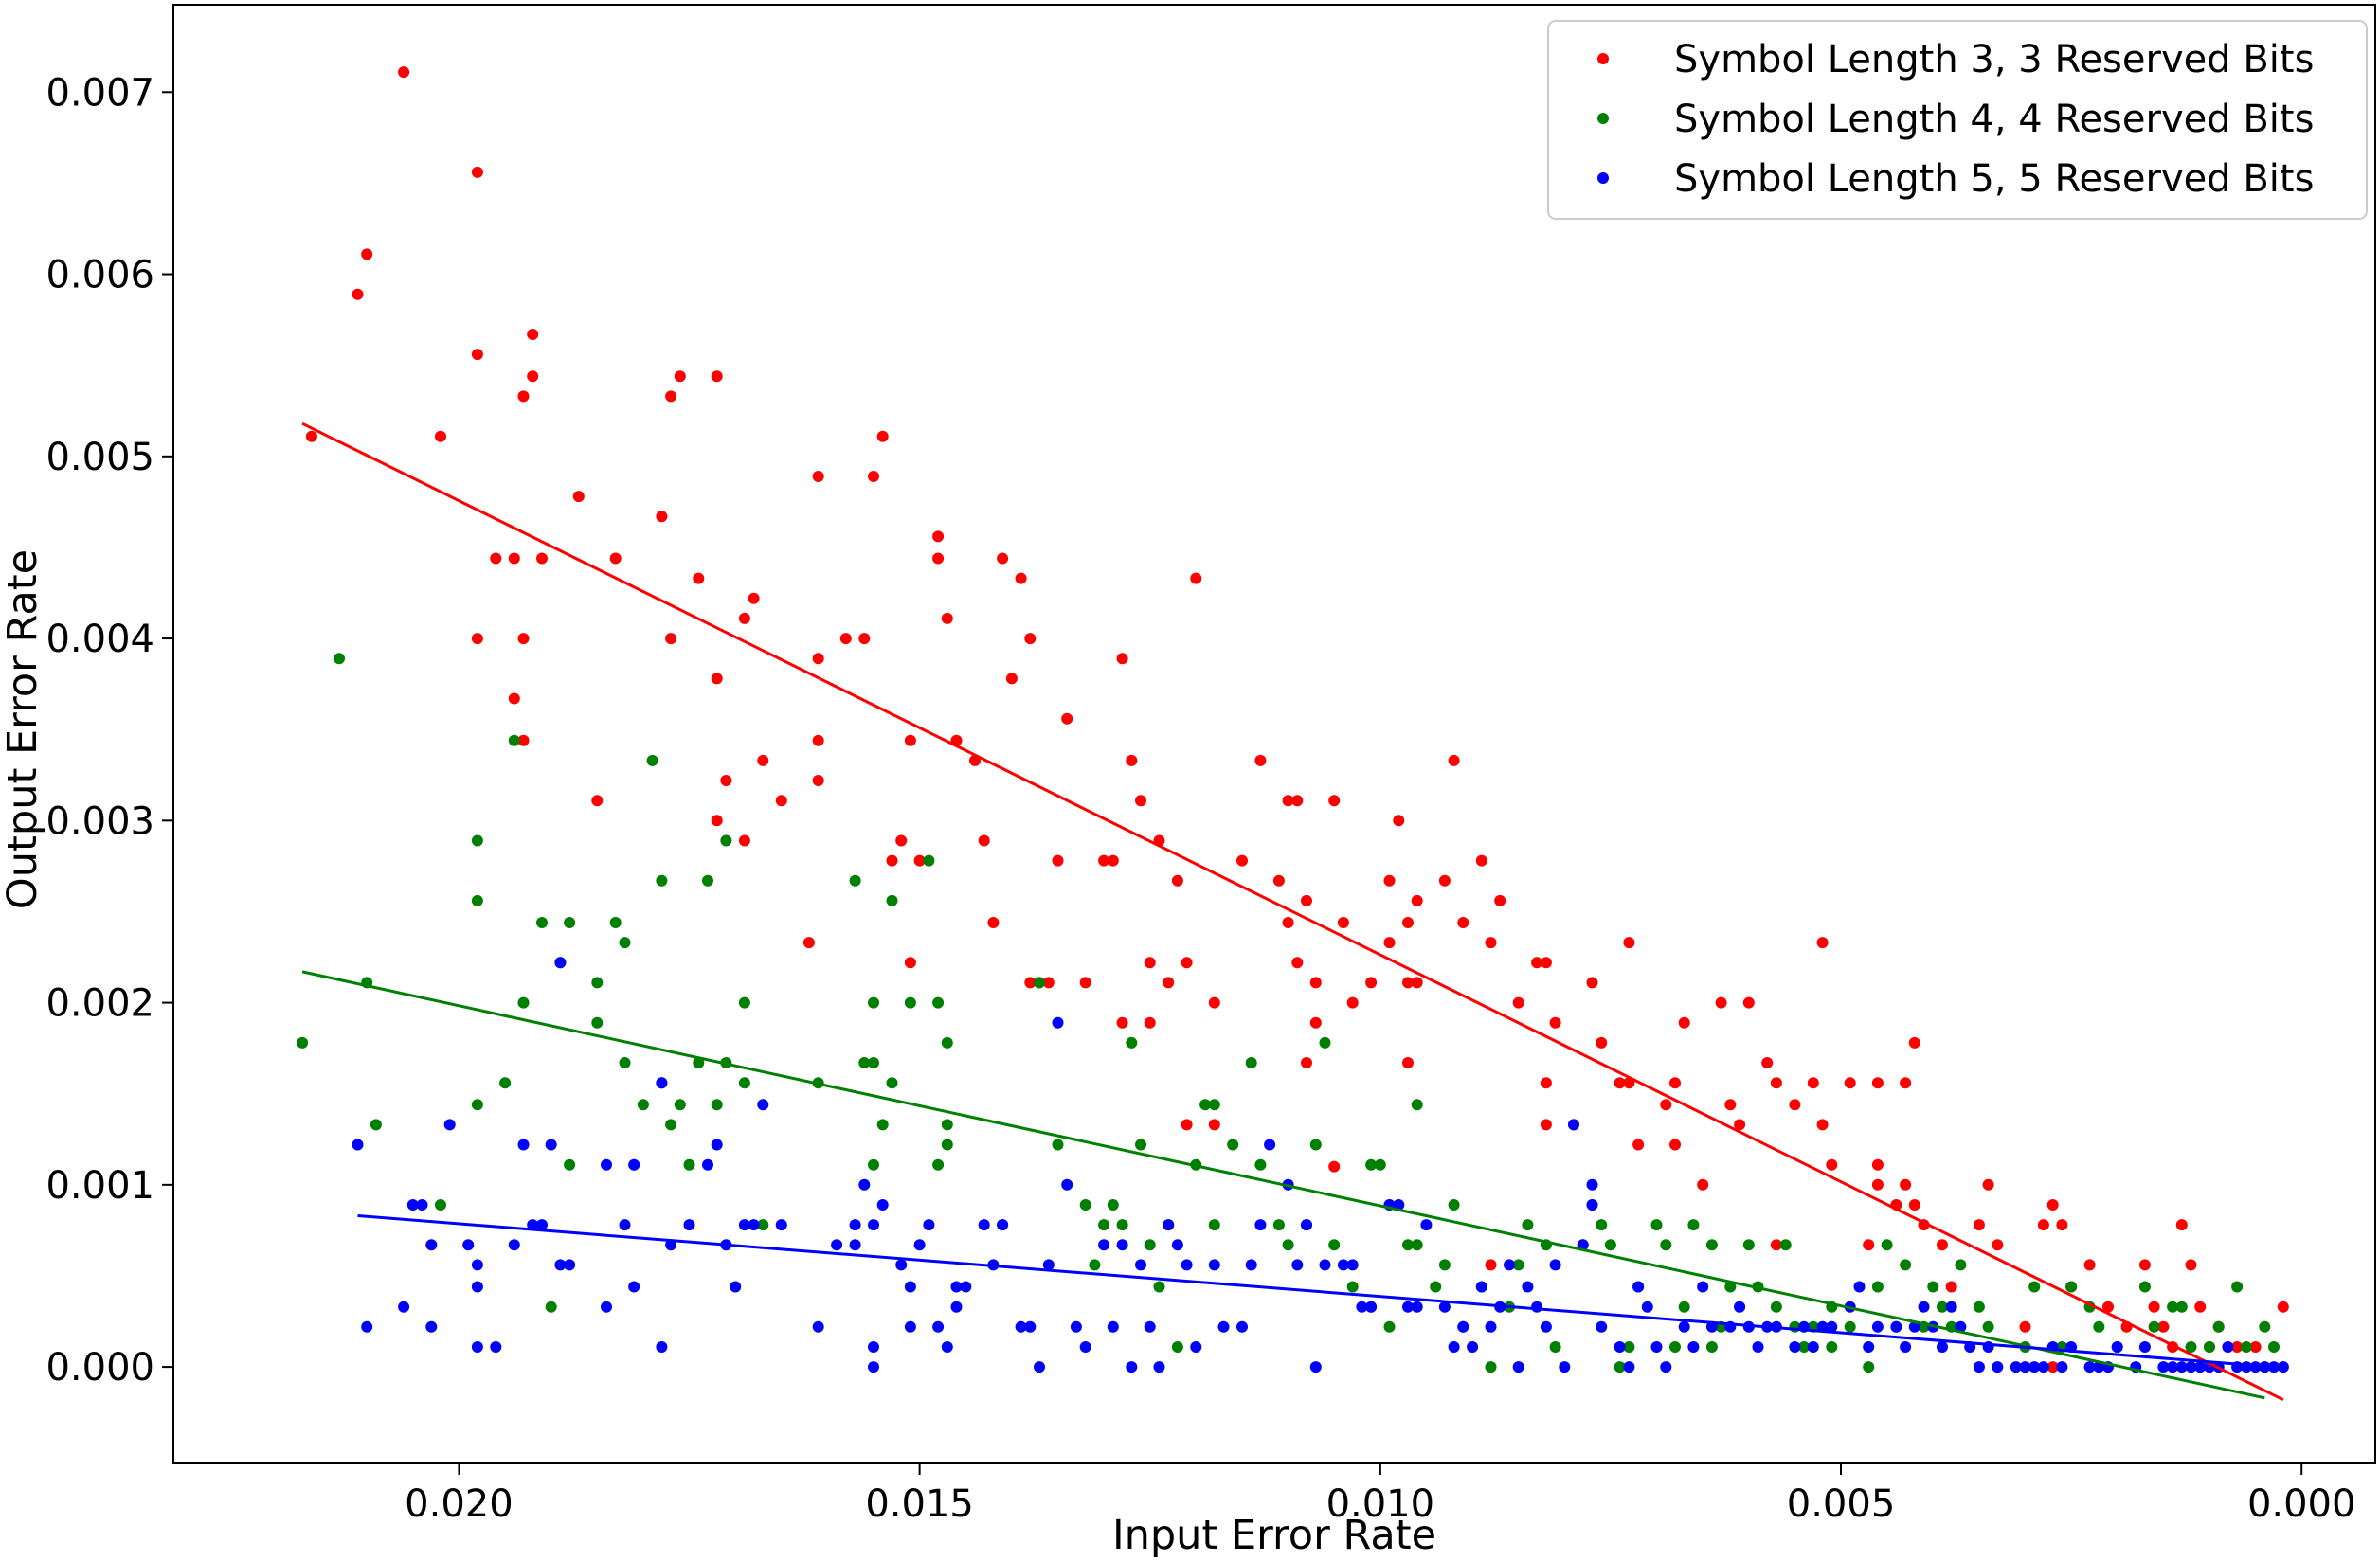 This screenshot has width=2380, height=1561. Describe the element at coordinates (23, 729) in the screenshot. I see `y-axis-label: Output Error Rate` at that location.